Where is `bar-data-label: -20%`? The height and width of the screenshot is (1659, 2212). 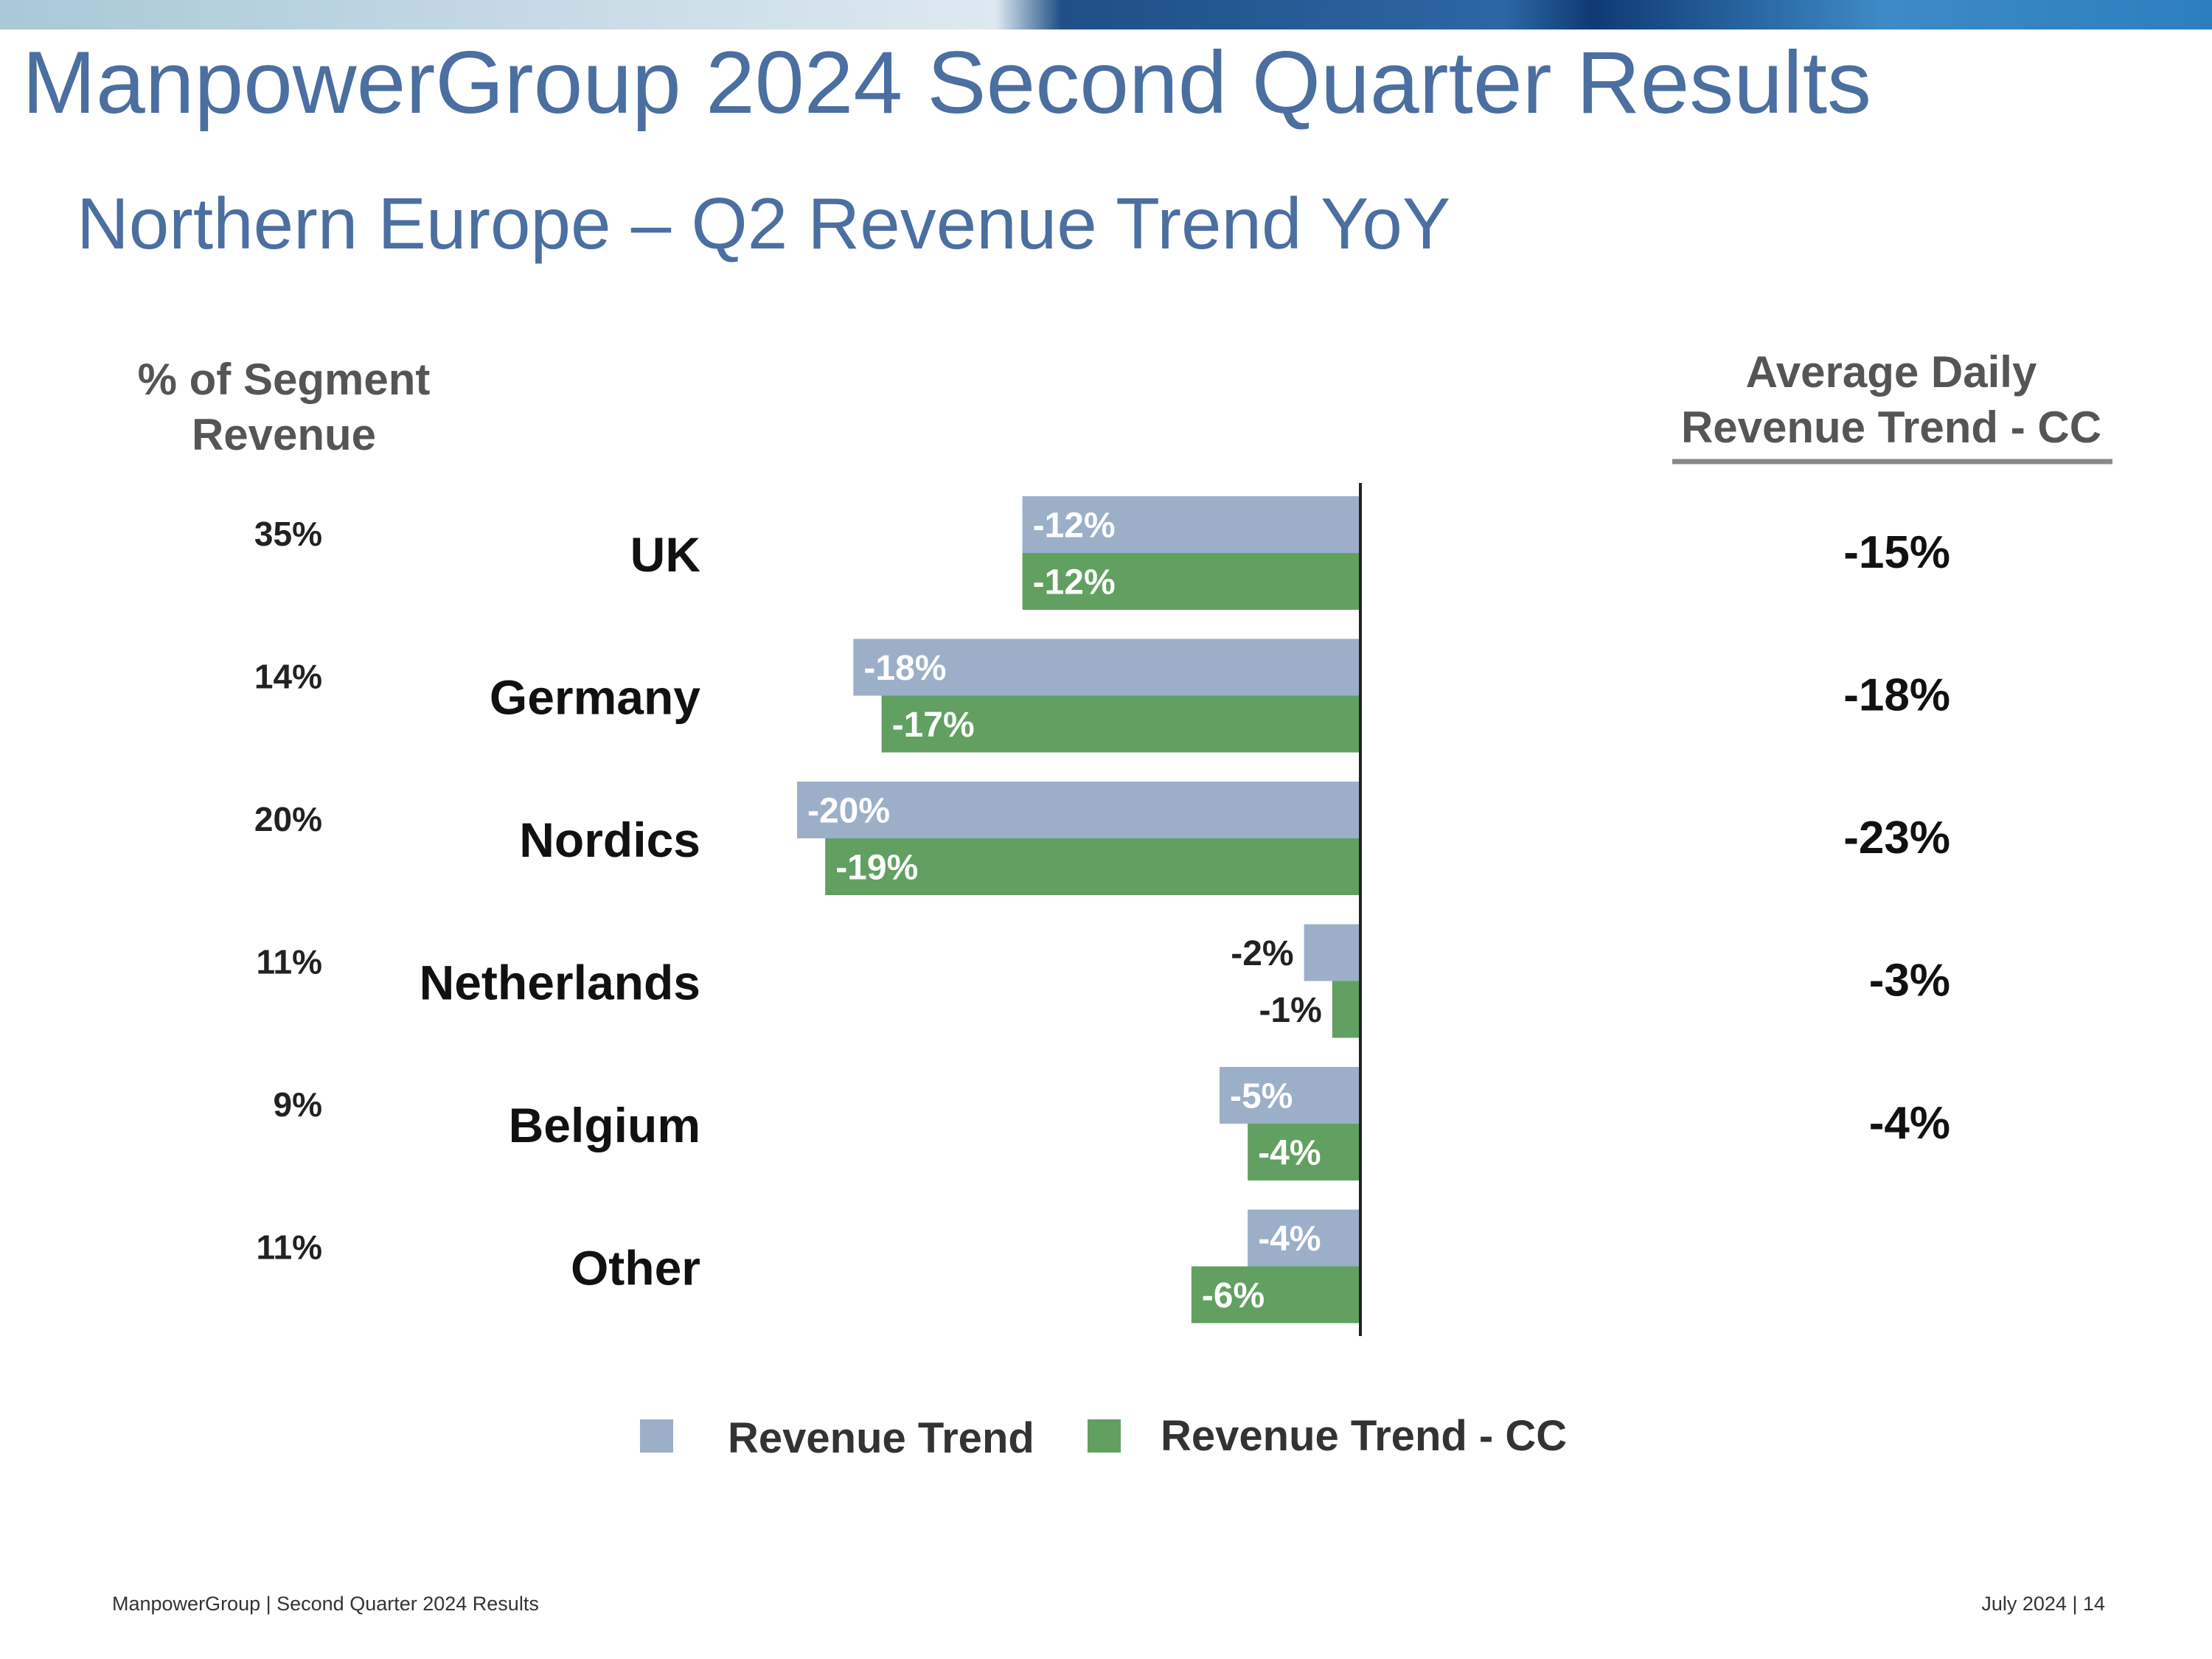
bar-data-label: -20% is located at coordinates (848, 811).